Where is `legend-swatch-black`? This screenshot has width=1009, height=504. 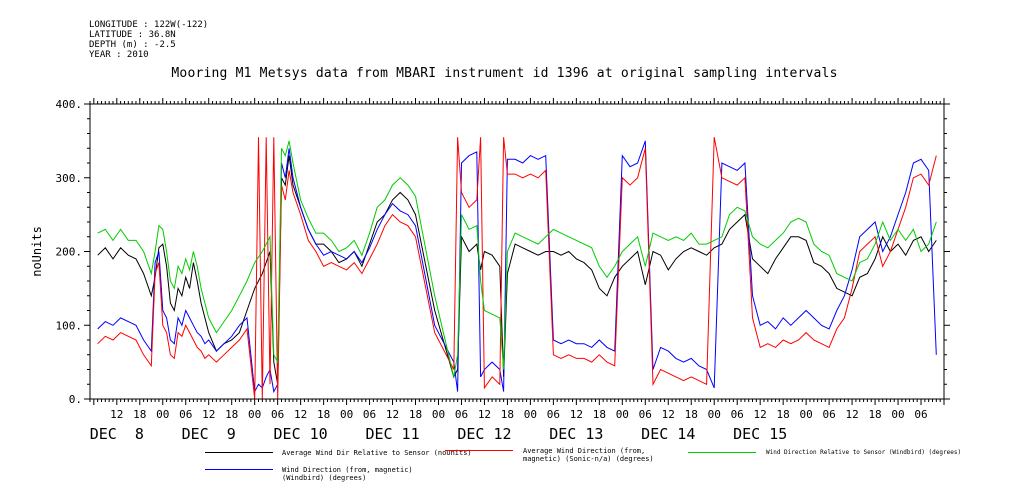
legend-swatch-black is located at coordinates (239, 452).